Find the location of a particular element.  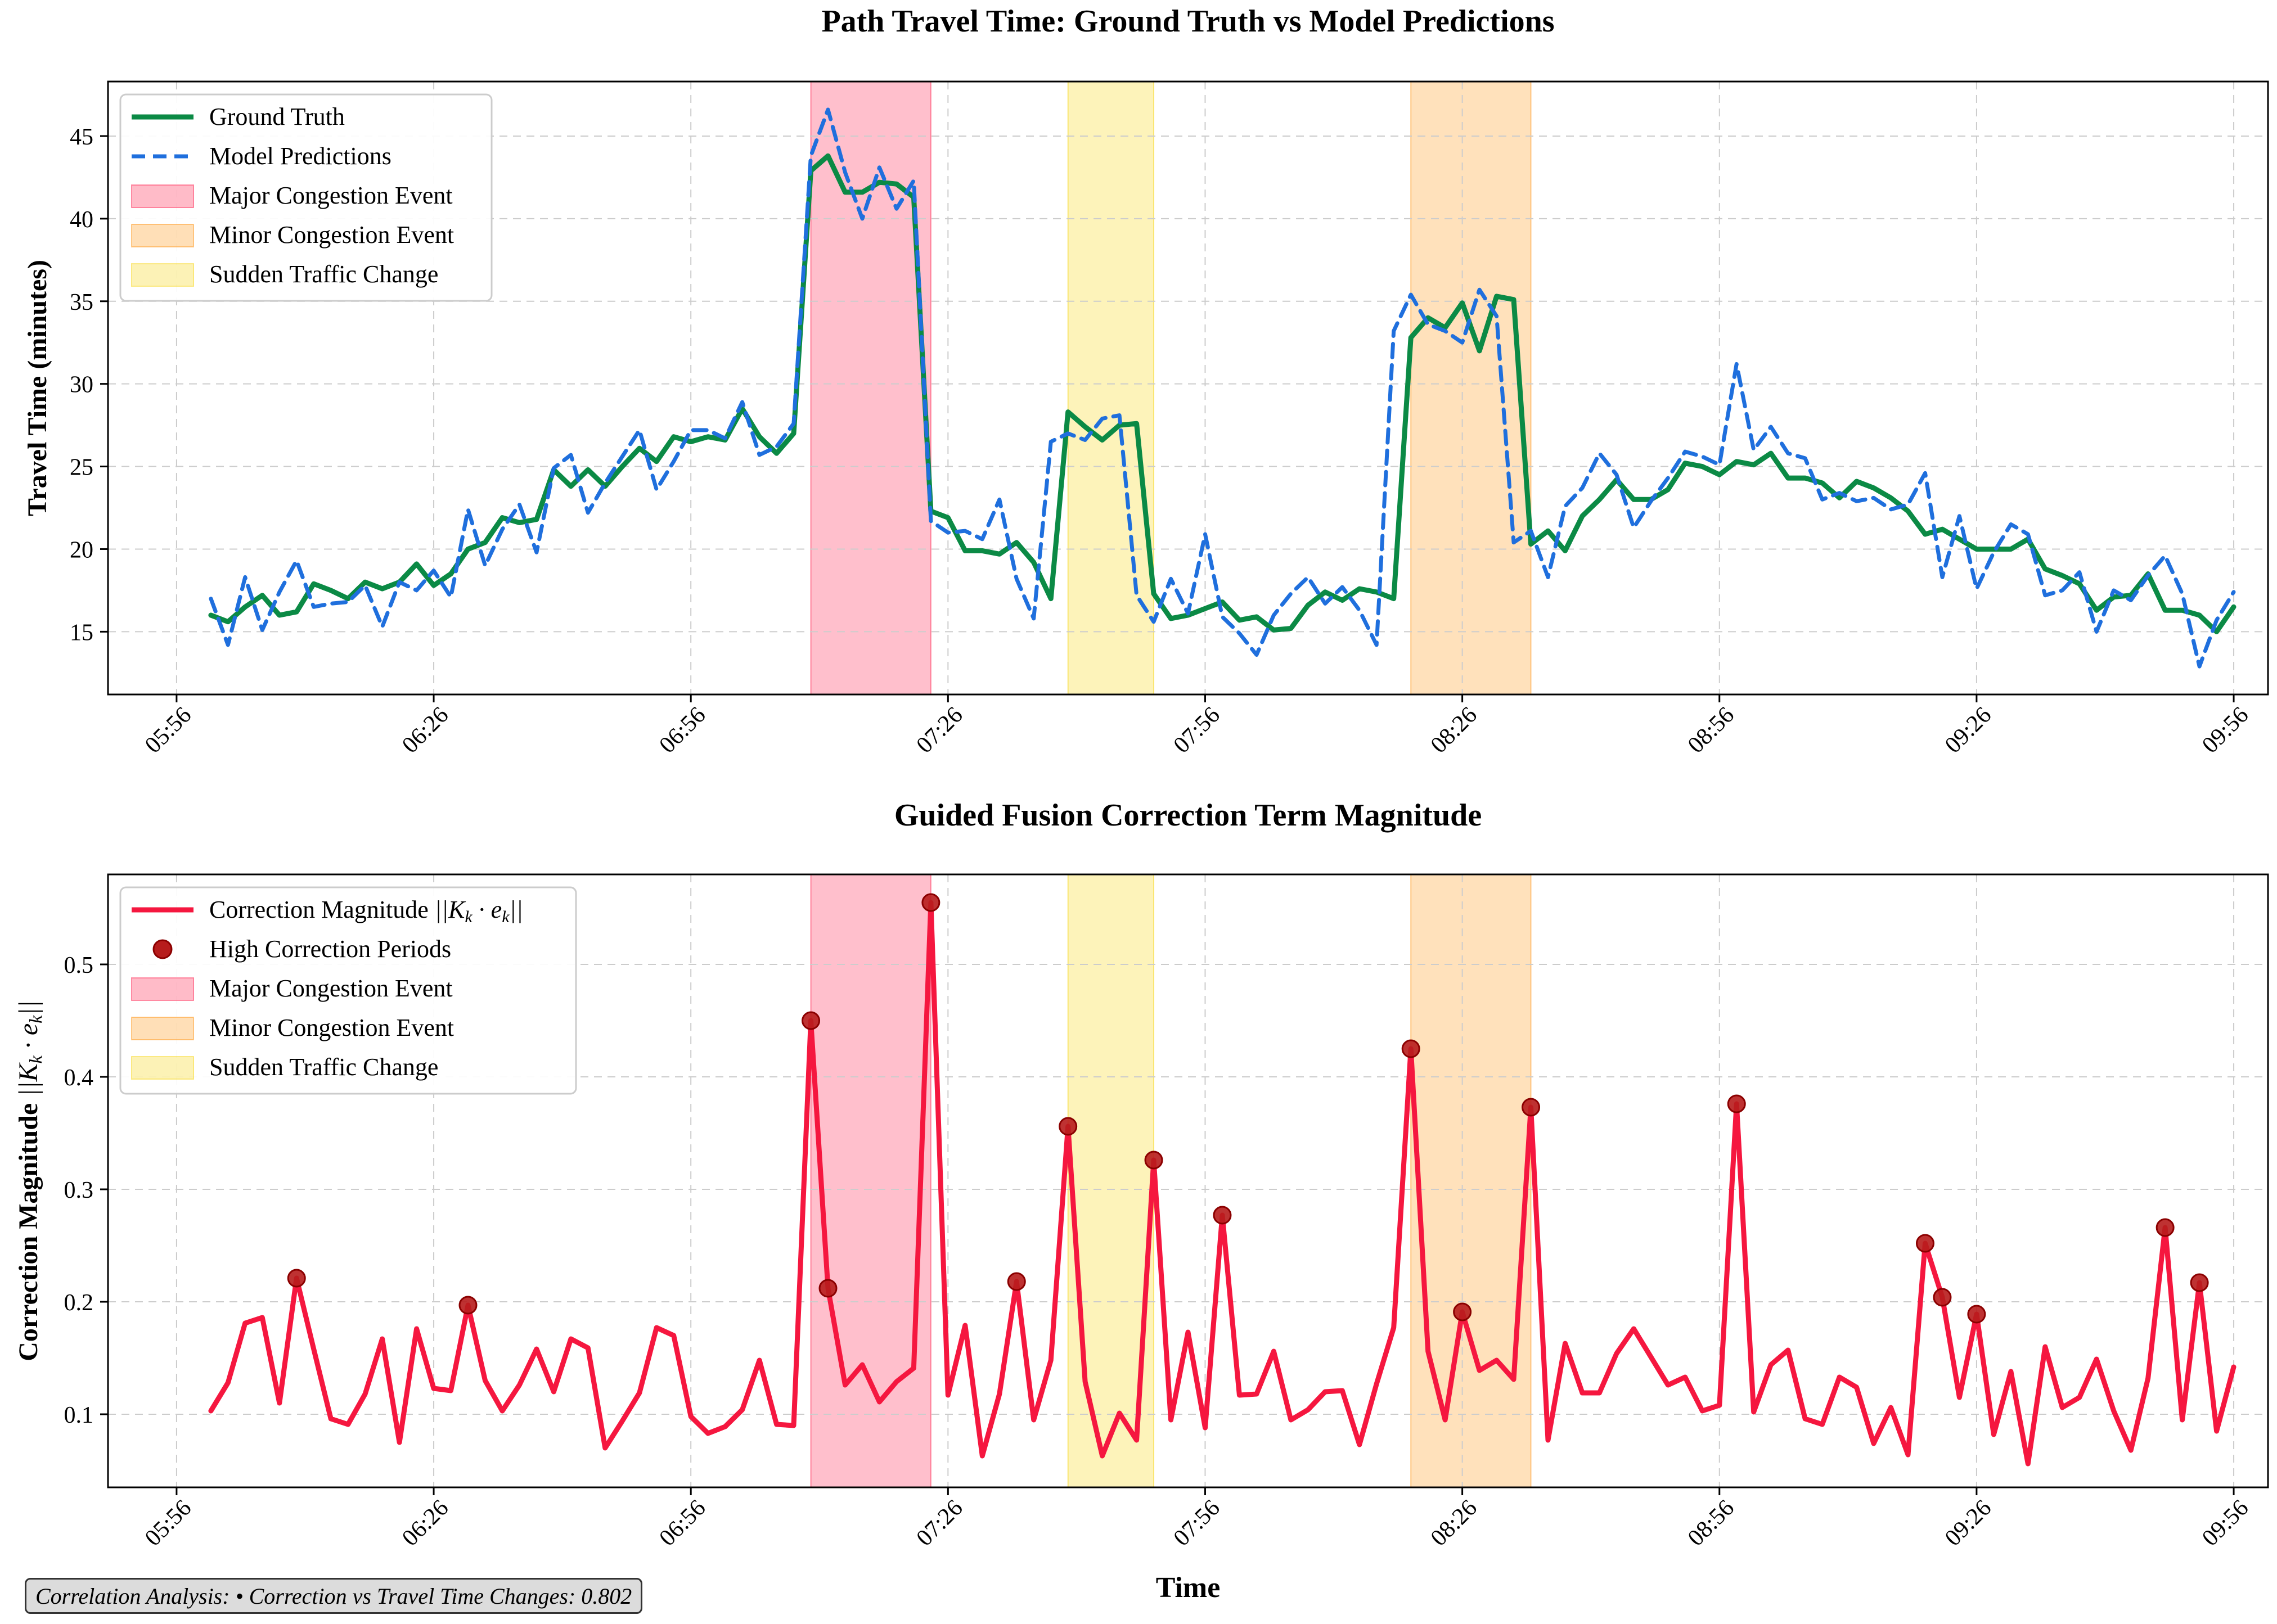

x-tick-label: 06:56 is located at coordinates (682, 730).